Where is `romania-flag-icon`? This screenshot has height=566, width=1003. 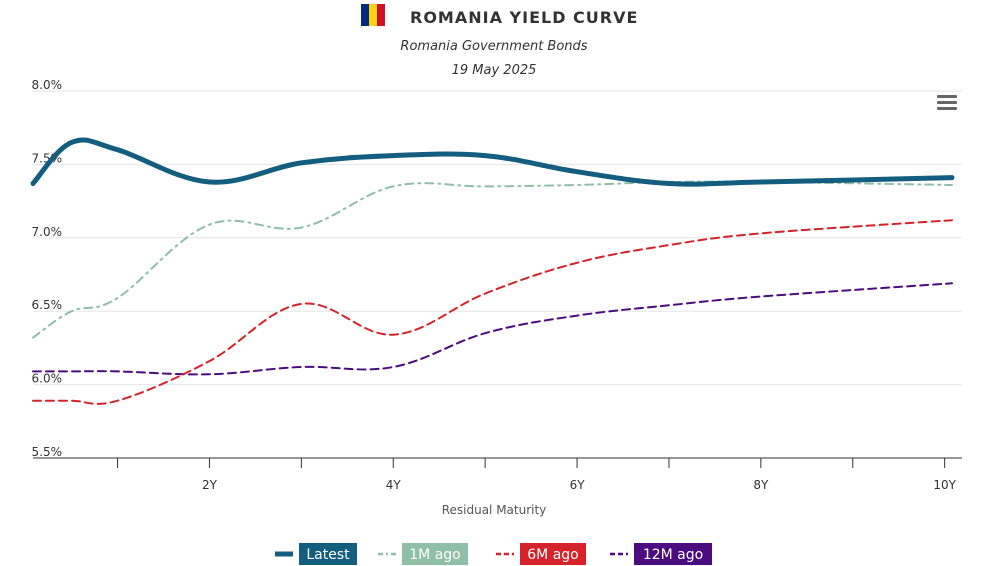 romania-flag-icon is located at coordinates (373, 15).